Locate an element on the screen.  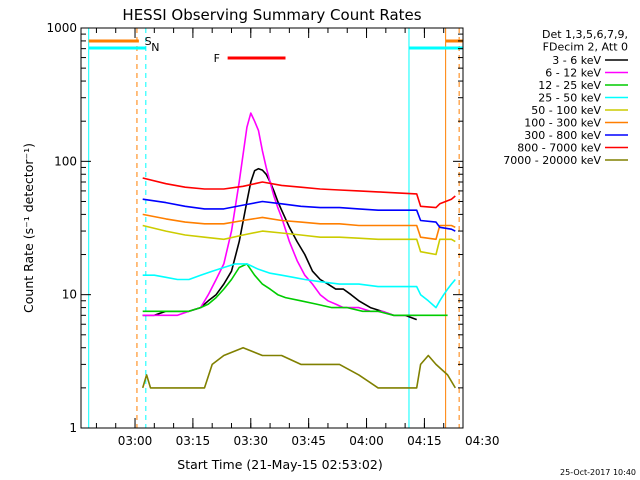
legend-entry-label: 800 - 7000 keV is located at coordinates (559, 148).